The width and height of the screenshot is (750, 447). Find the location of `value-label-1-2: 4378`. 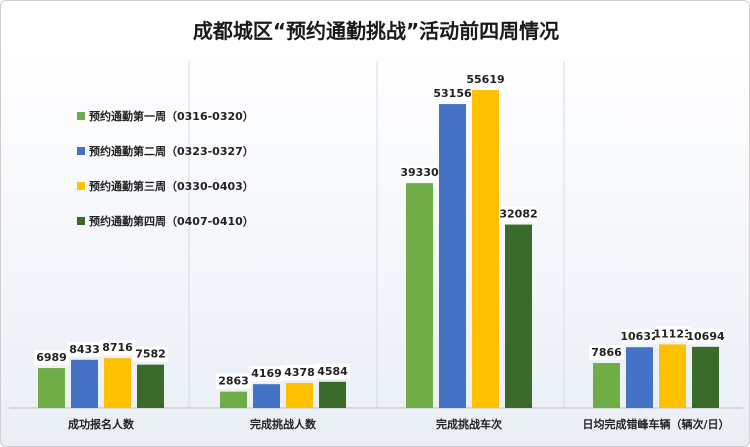

value-label-1-2: 4378 is located at coordinates (299, 372).